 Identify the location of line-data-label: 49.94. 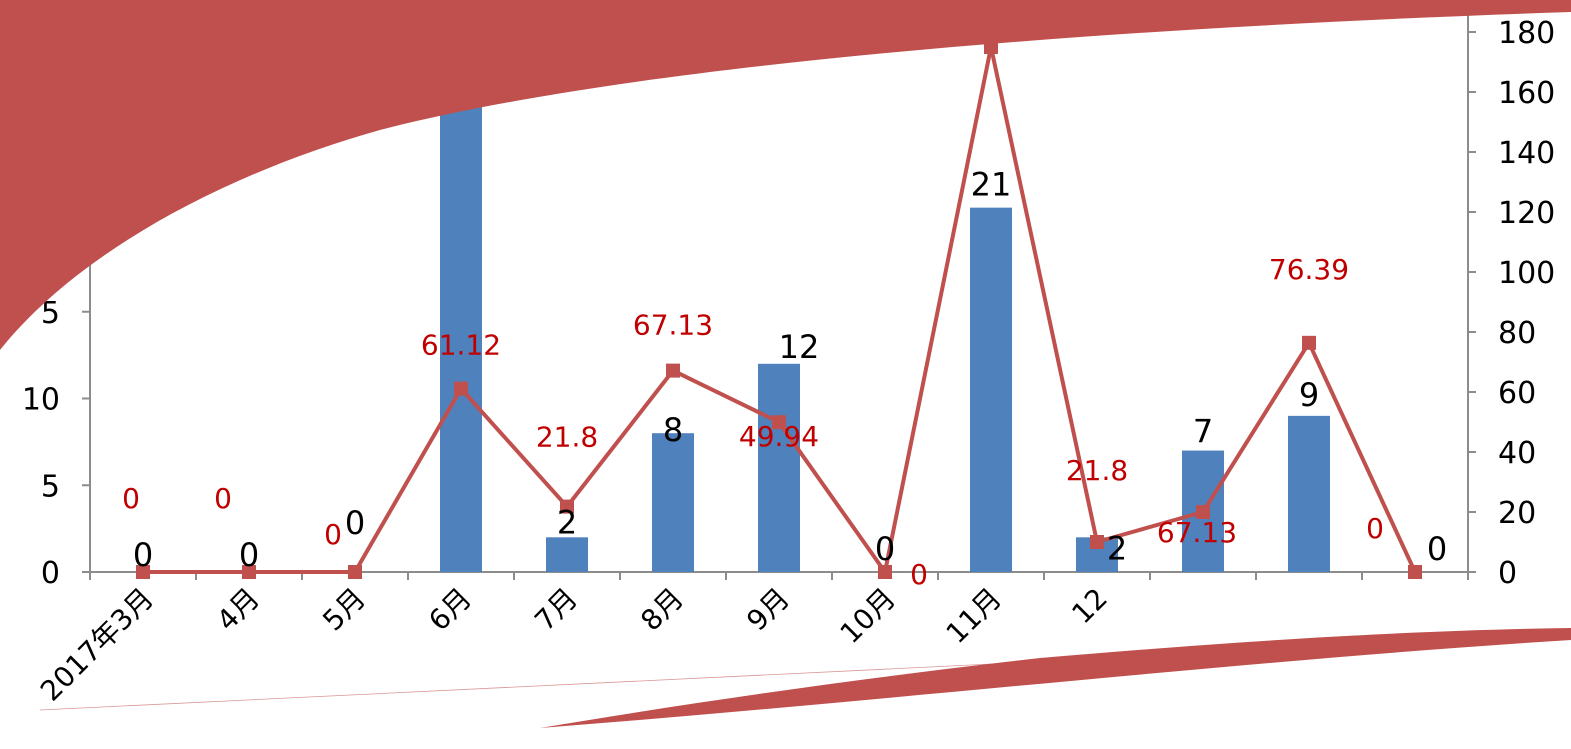
(779, 436).